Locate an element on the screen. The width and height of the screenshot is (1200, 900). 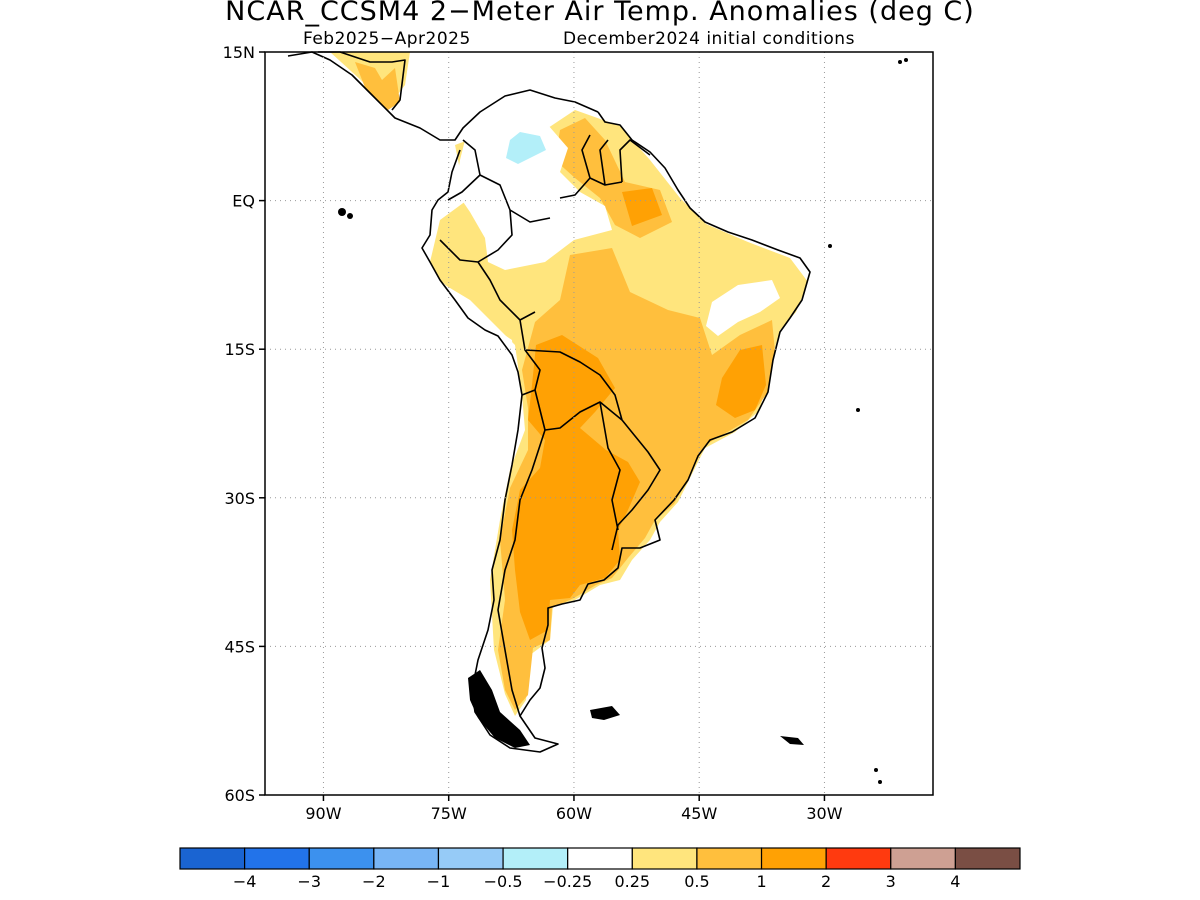
island-tierra-del-fuego is located at coordinates (499, 709).